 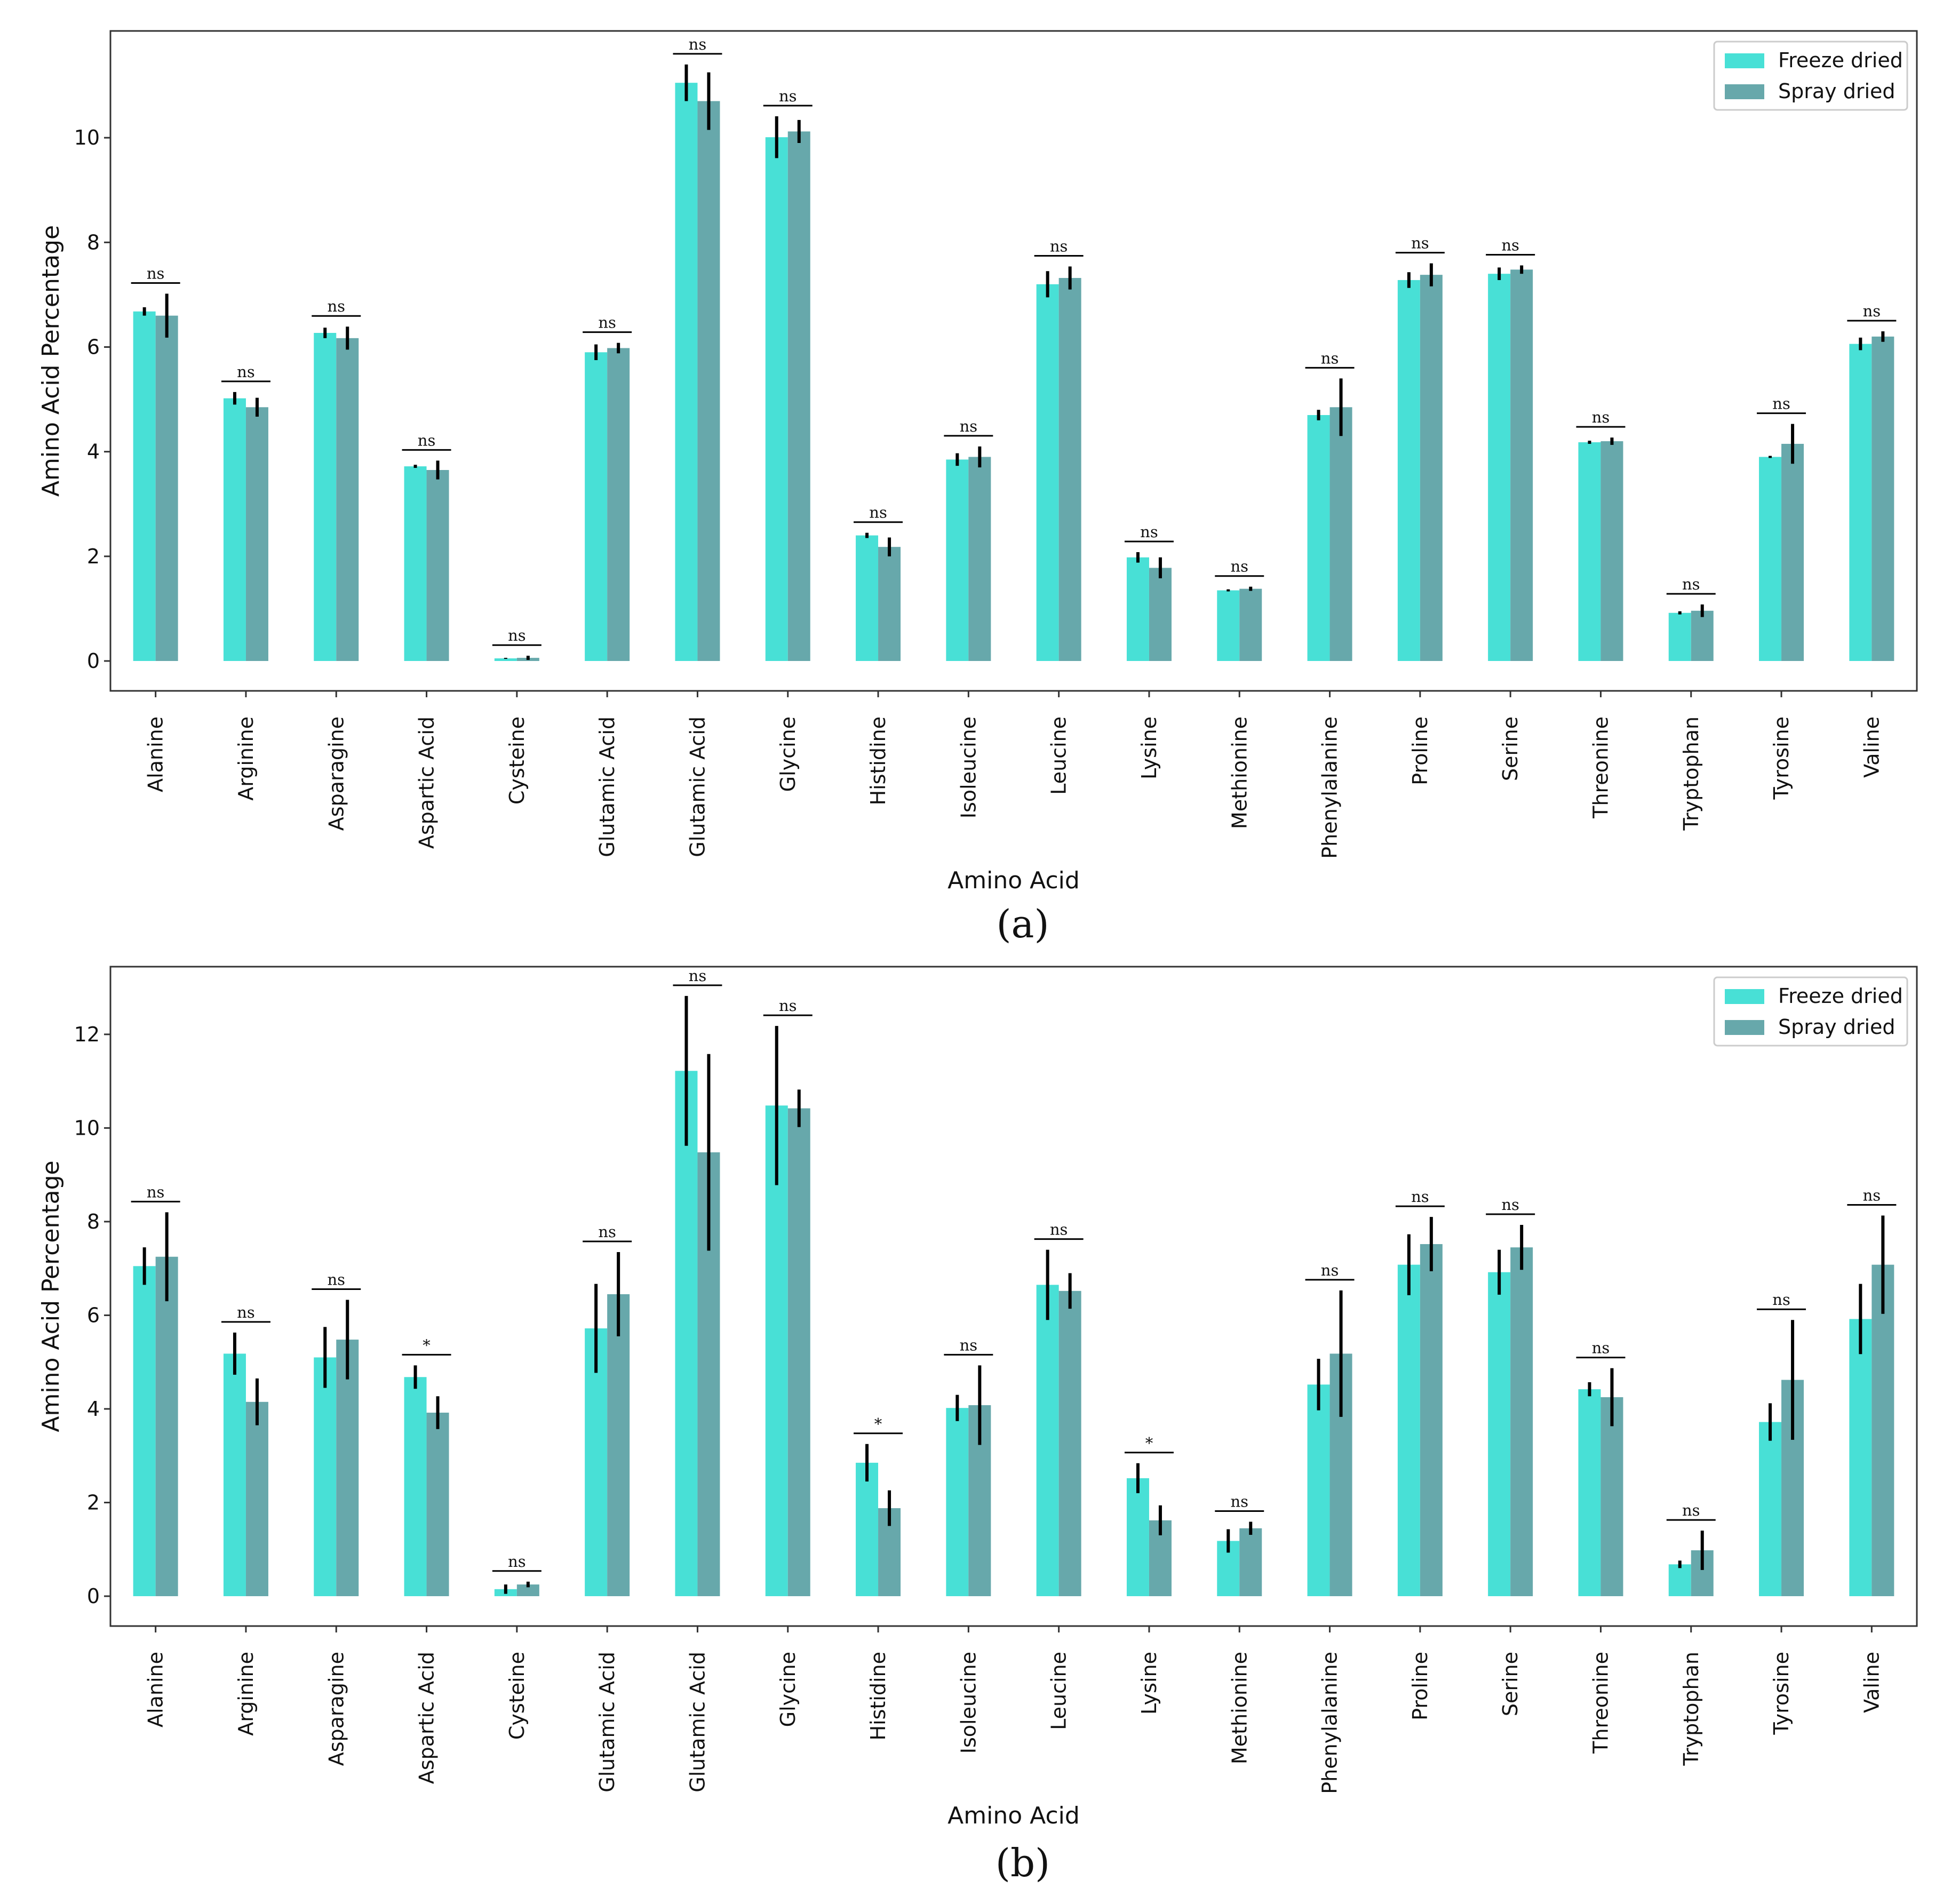 What do you see at coordinates (1022, 1863) in the screenshot?
I see `caption-panel-b: (b)` at bounding box center [1022, 1863].